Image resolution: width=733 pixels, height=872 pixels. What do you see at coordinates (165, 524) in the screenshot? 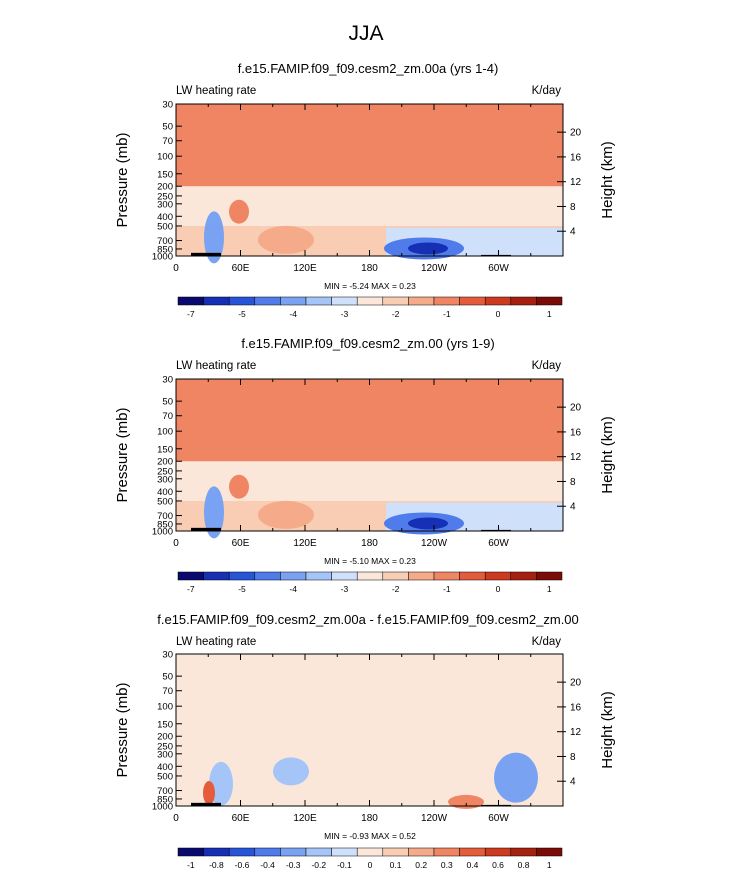
I see `y-tick-label: 850` at bounding box center [165, 524].